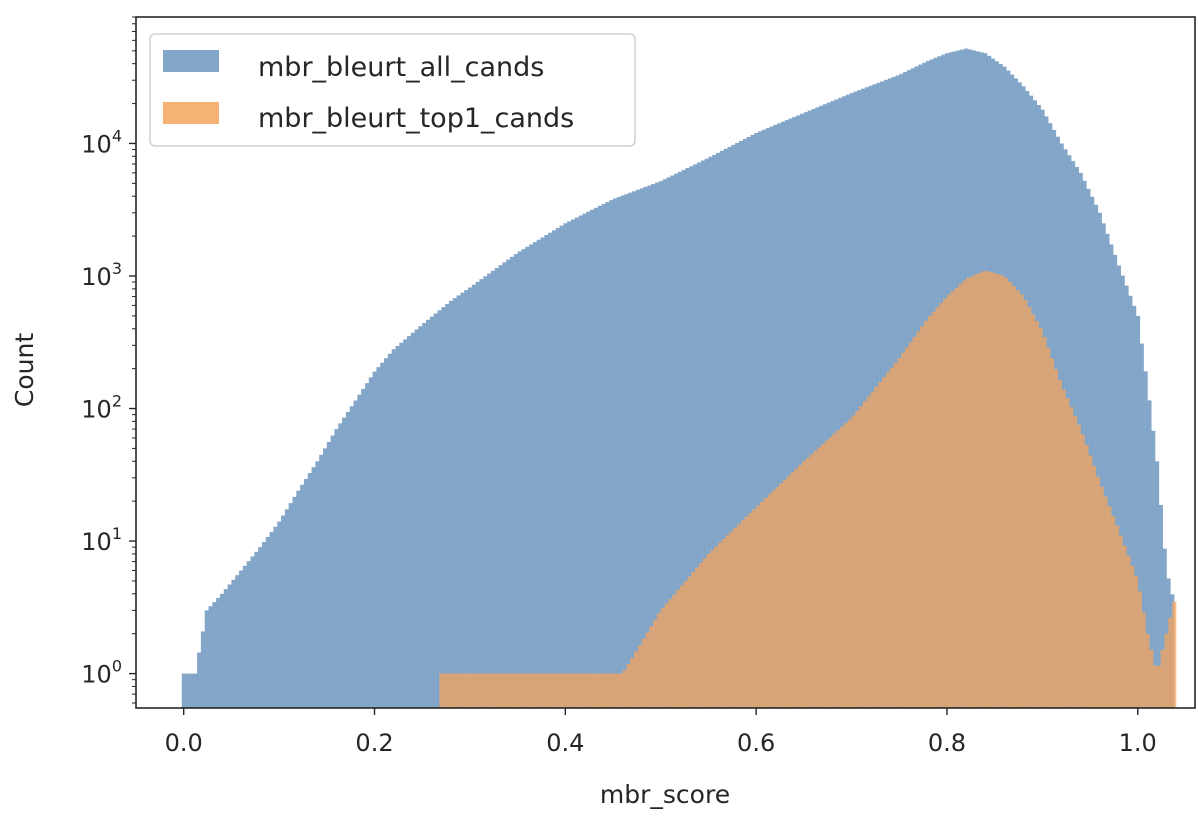 The image size is (1198, 818). What do you see at coordinates (101, 408) in the screenshot?
I see `y-tick-label: 10²` at bounding box center [101, 408].